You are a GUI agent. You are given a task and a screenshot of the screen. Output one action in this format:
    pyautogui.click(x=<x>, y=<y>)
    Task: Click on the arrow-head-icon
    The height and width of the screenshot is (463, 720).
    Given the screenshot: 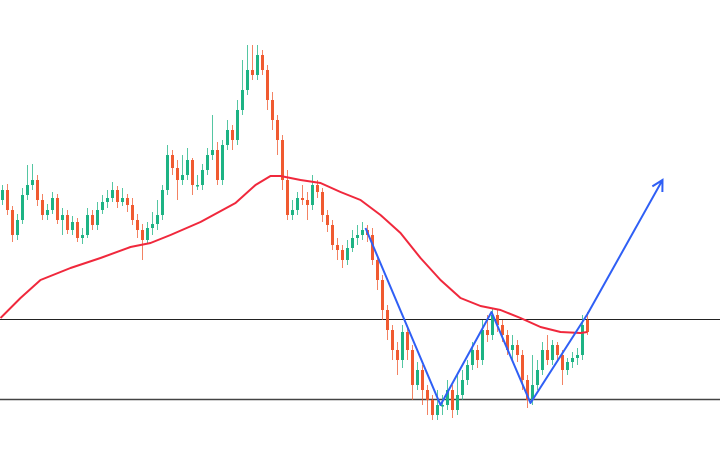 What is the action you would take?
    pyautogui.click(x=657, y=185)
    